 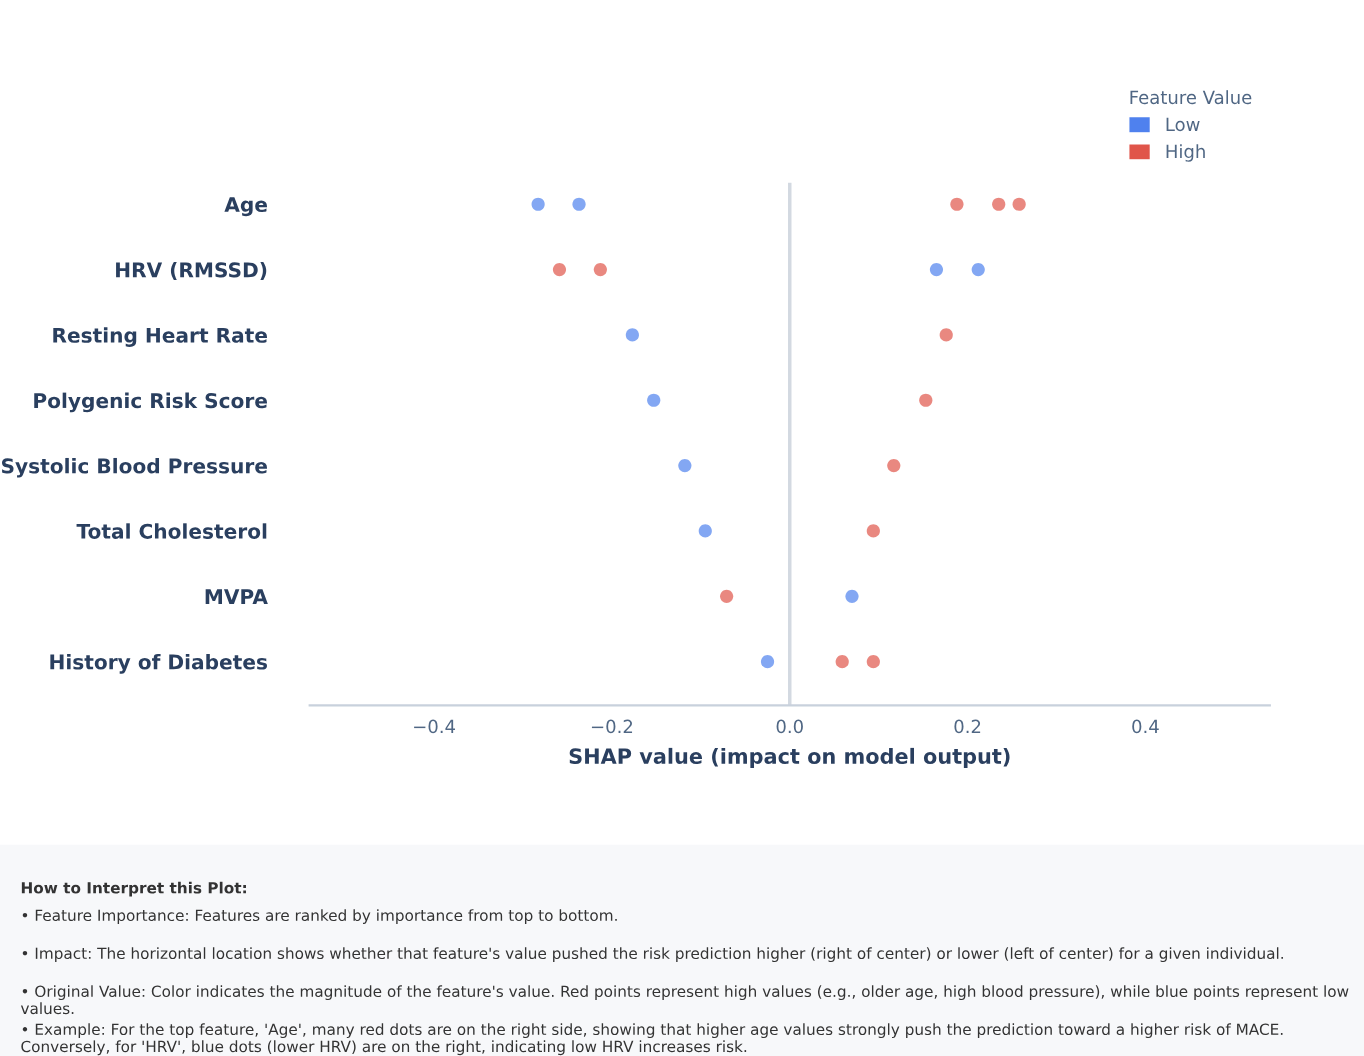 What do you see at coordinates (652, 1039) in the screenshot?
I see `text: • Example: For the top feature, 'Age', many red dots are on the right side, showing that higher age values strongly push the prediction toward a higher risk of MACE. Conversely, for 'HRV', blue dots (lower HRV) are on the right, indicating low HRV increases risk.` at bounding box center [652, 1039].